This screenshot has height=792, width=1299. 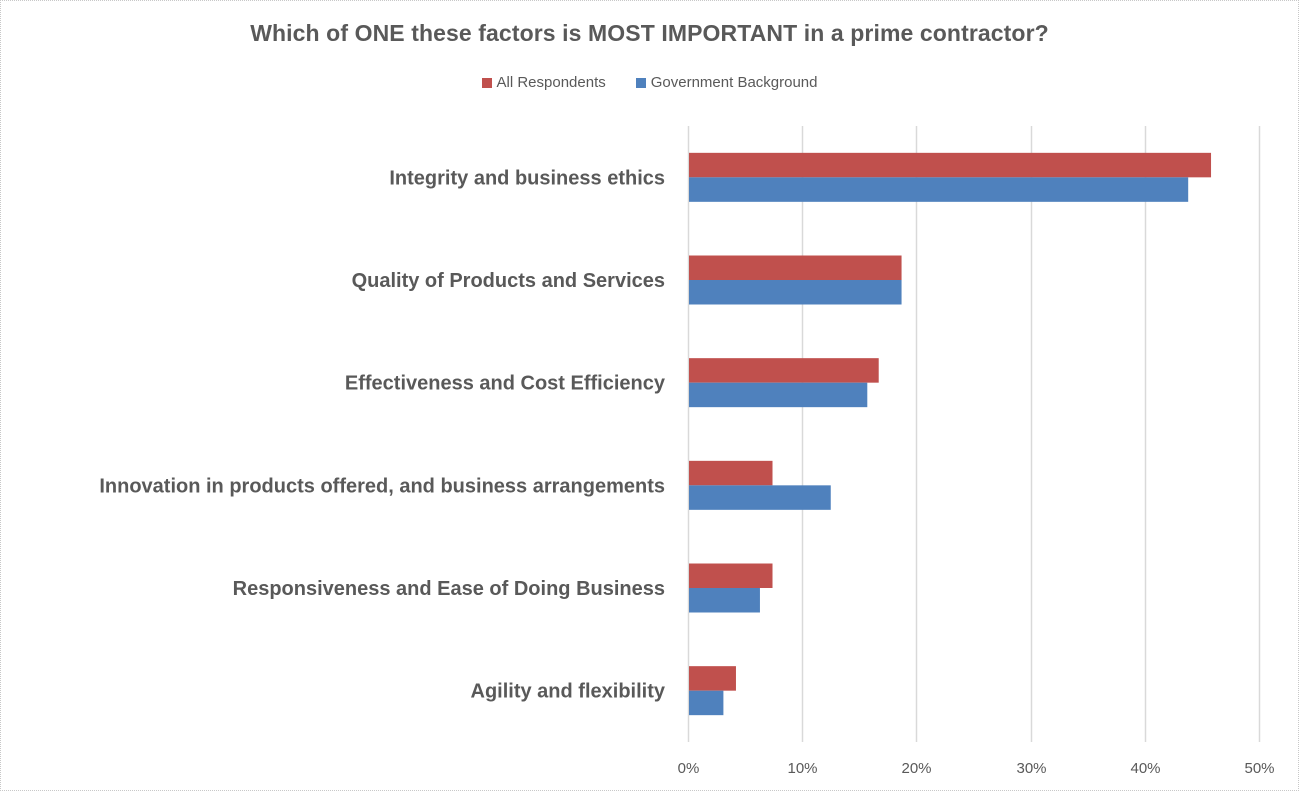 I want to click on bar-government-background-innovation-in-products-offered-and-business-arrangements, so click(x=760, y=497).